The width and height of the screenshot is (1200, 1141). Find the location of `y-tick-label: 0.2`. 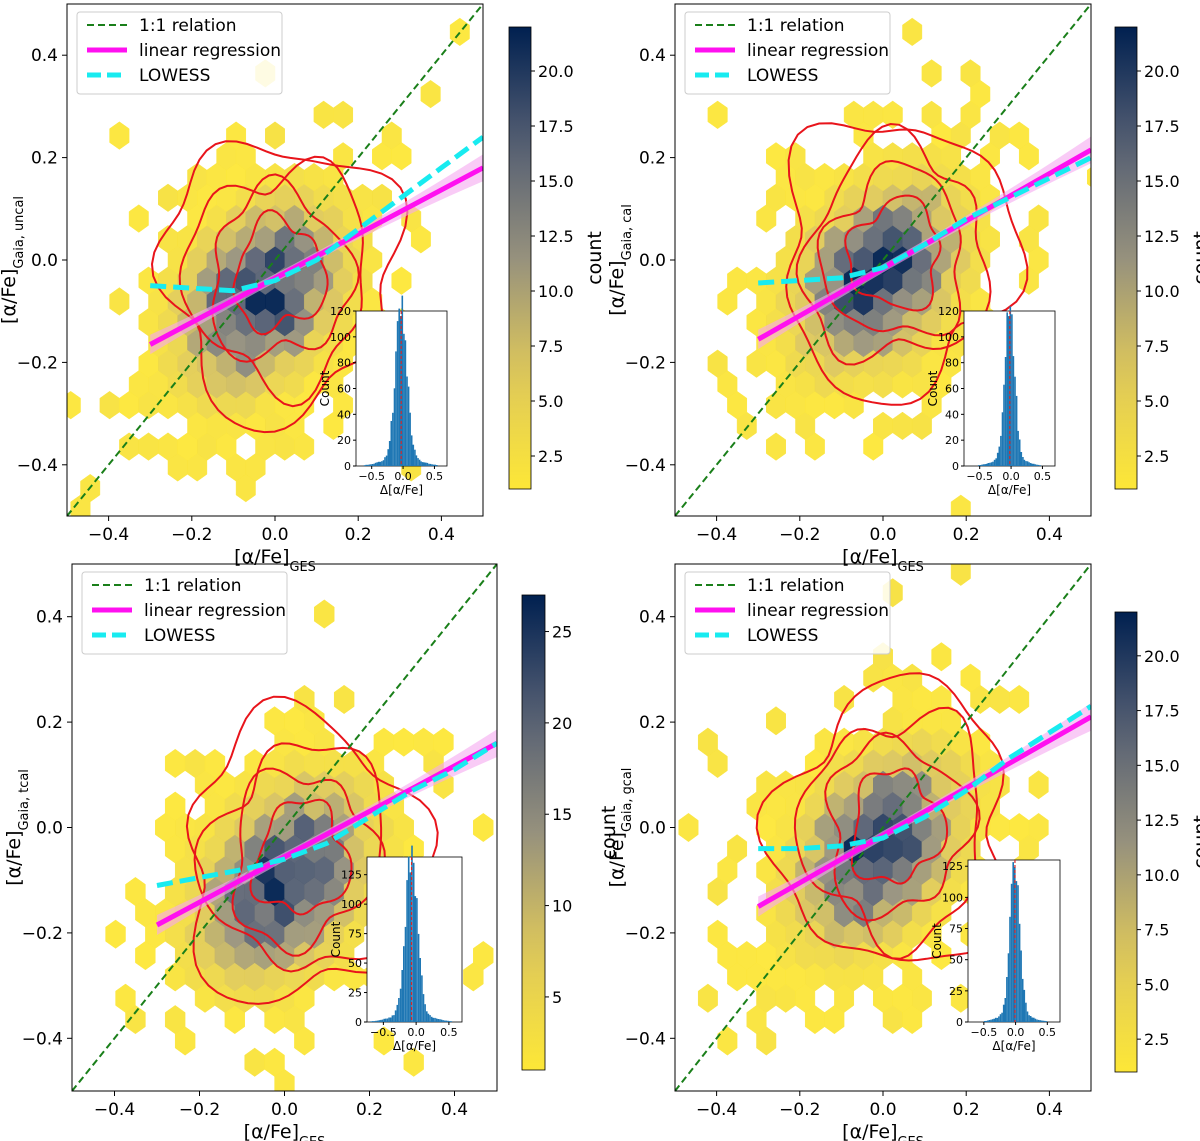

y-tick-label: 0.2 is located at coordinates (652, 723).